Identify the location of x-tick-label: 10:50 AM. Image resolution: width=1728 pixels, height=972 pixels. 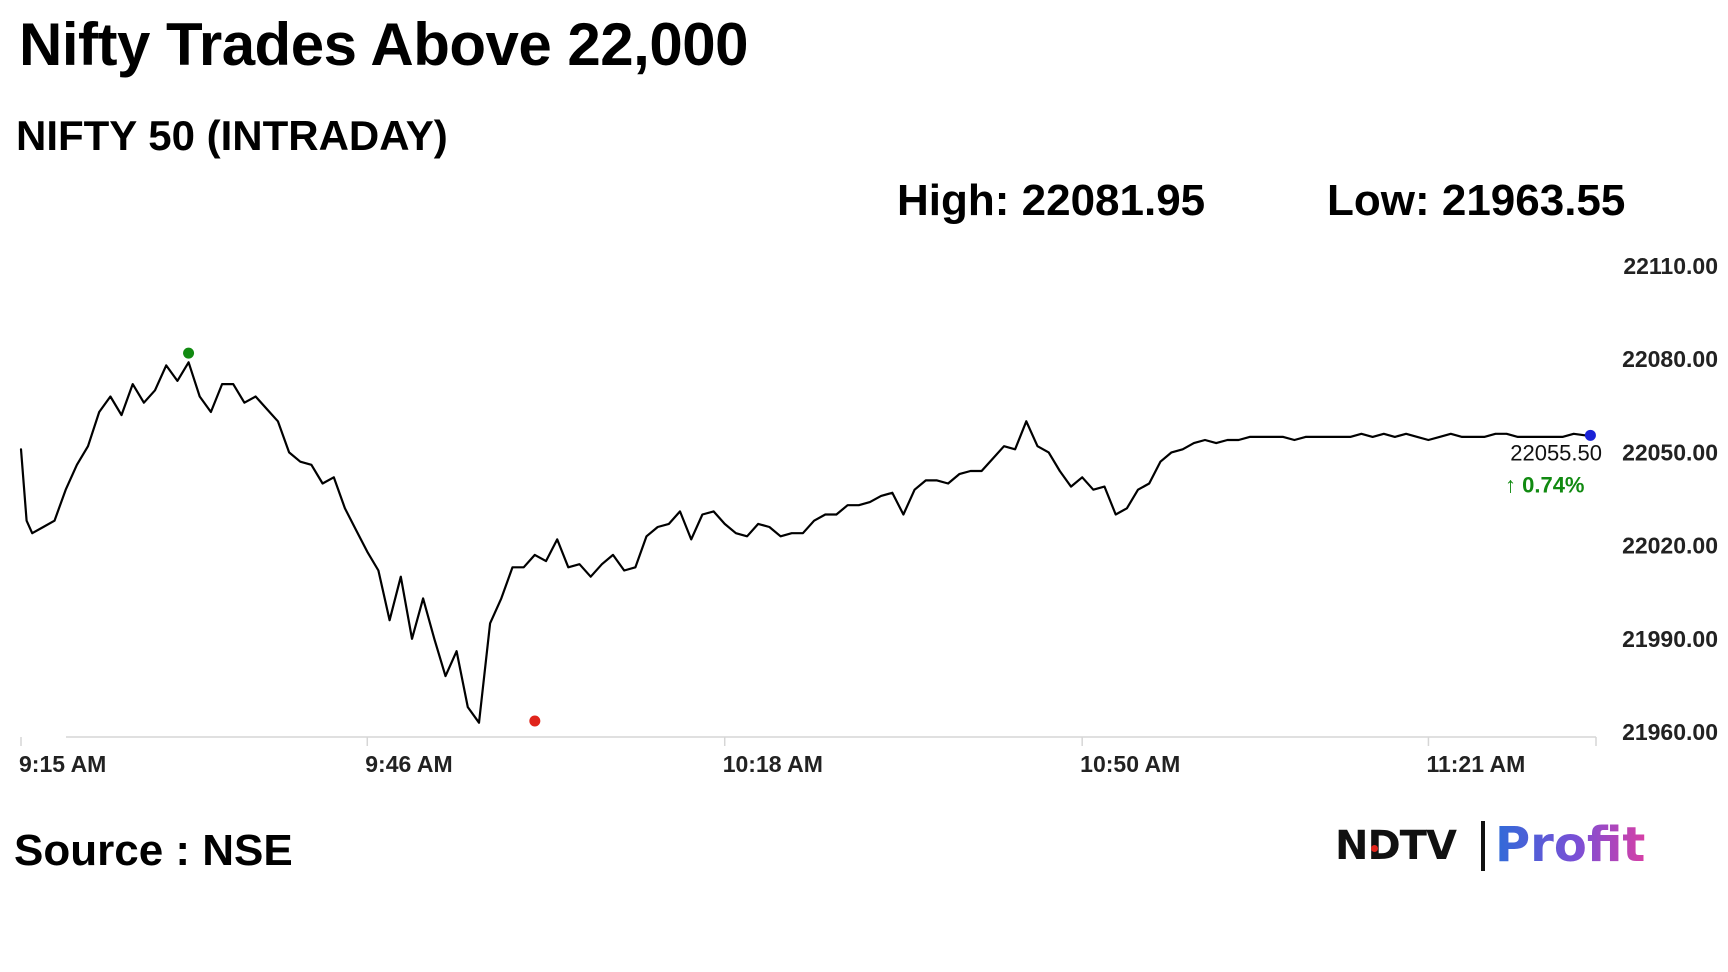
(1130, 764).